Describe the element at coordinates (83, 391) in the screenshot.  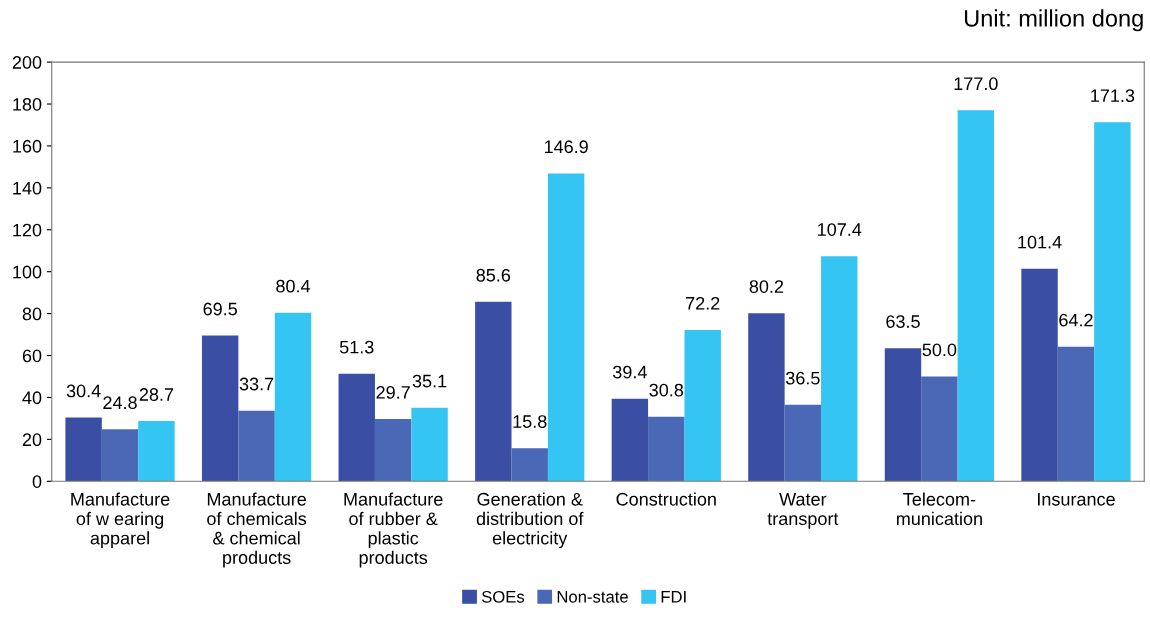
I see `data-label: 30.4` at that location.